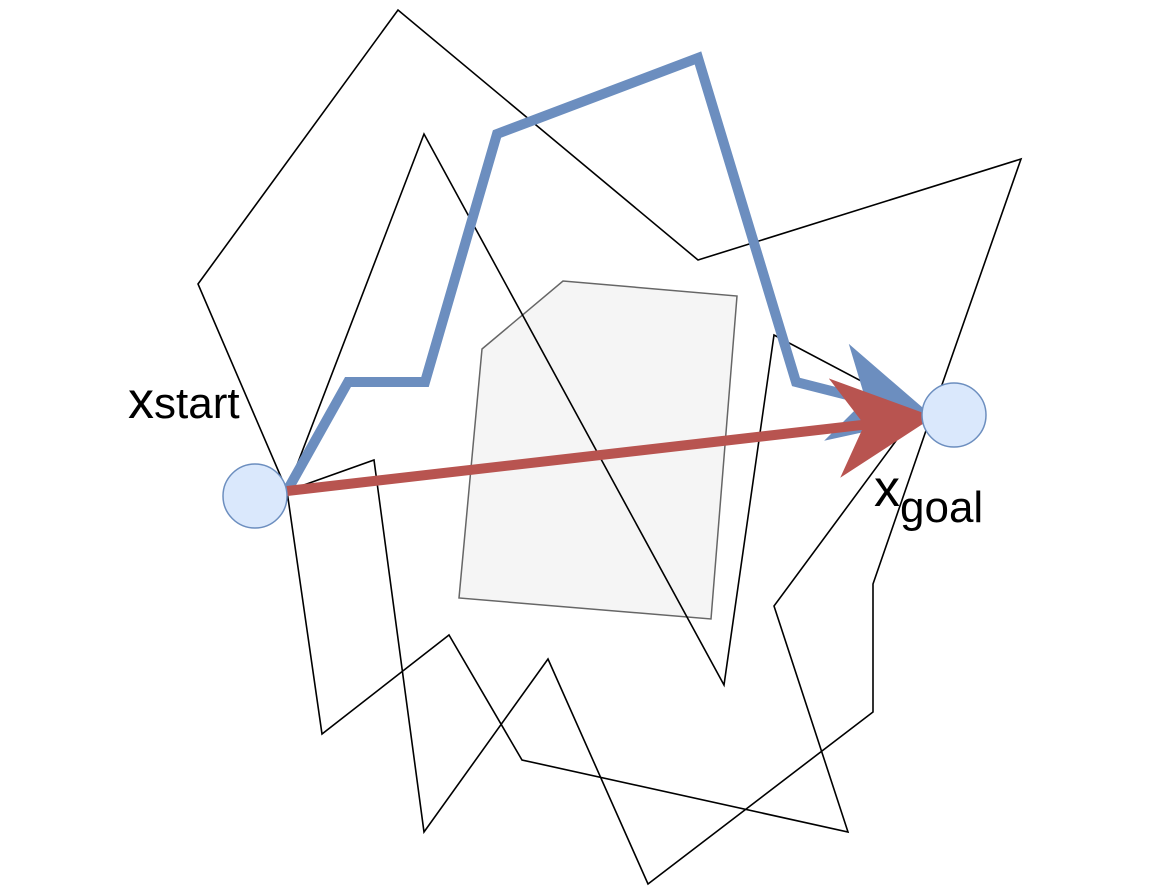 The height and width of the screenshot is (891, 1162). I want to click on goal-label-sub: goal, so click(941, 507).